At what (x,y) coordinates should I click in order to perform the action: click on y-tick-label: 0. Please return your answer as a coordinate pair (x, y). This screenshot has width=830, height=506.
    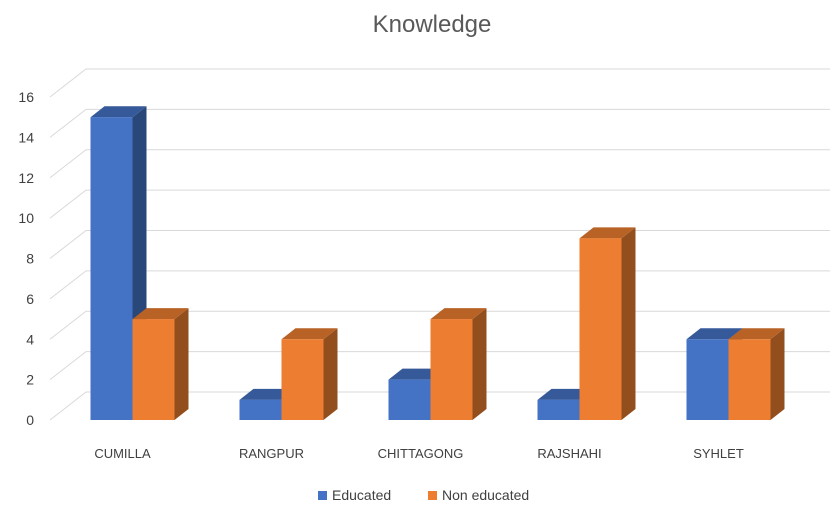
    Looking at the image, I should click on (30, 420).